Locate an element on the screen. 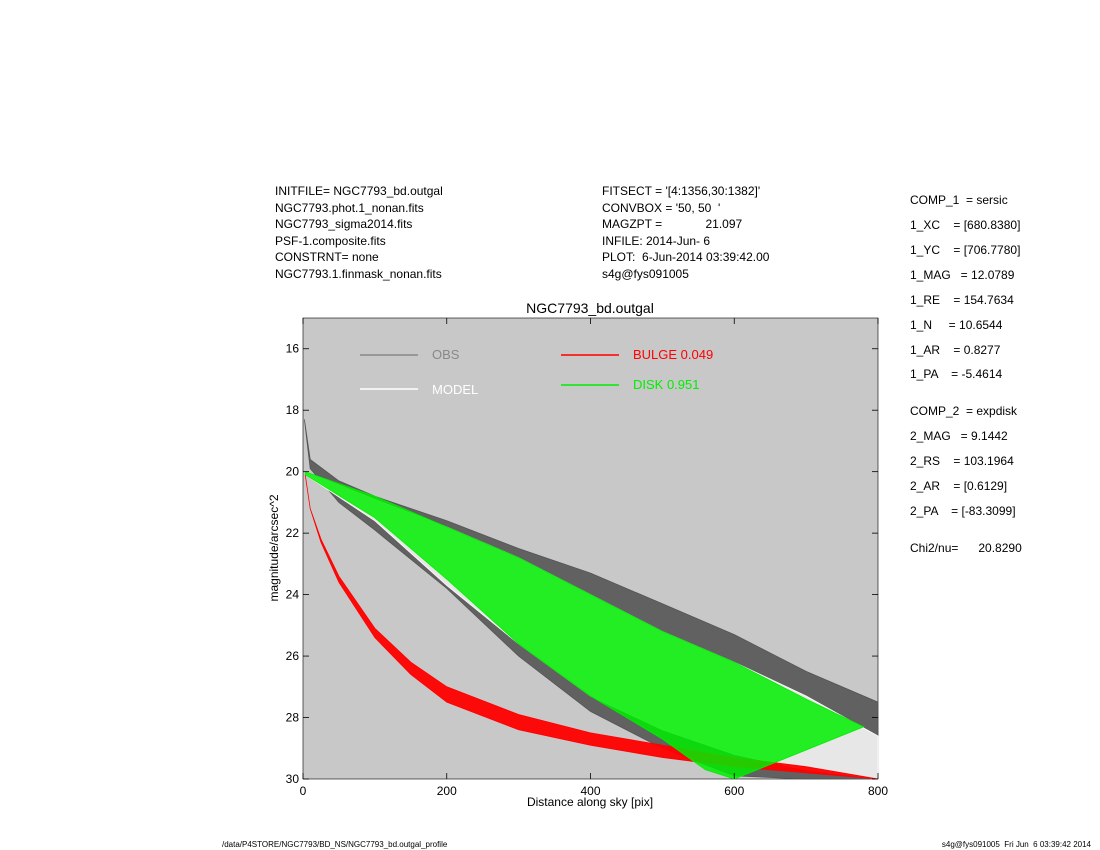 This screenshot has height=850, width=1100. param-line: COMP_1 = sersic is located at coordinates (959, 200).